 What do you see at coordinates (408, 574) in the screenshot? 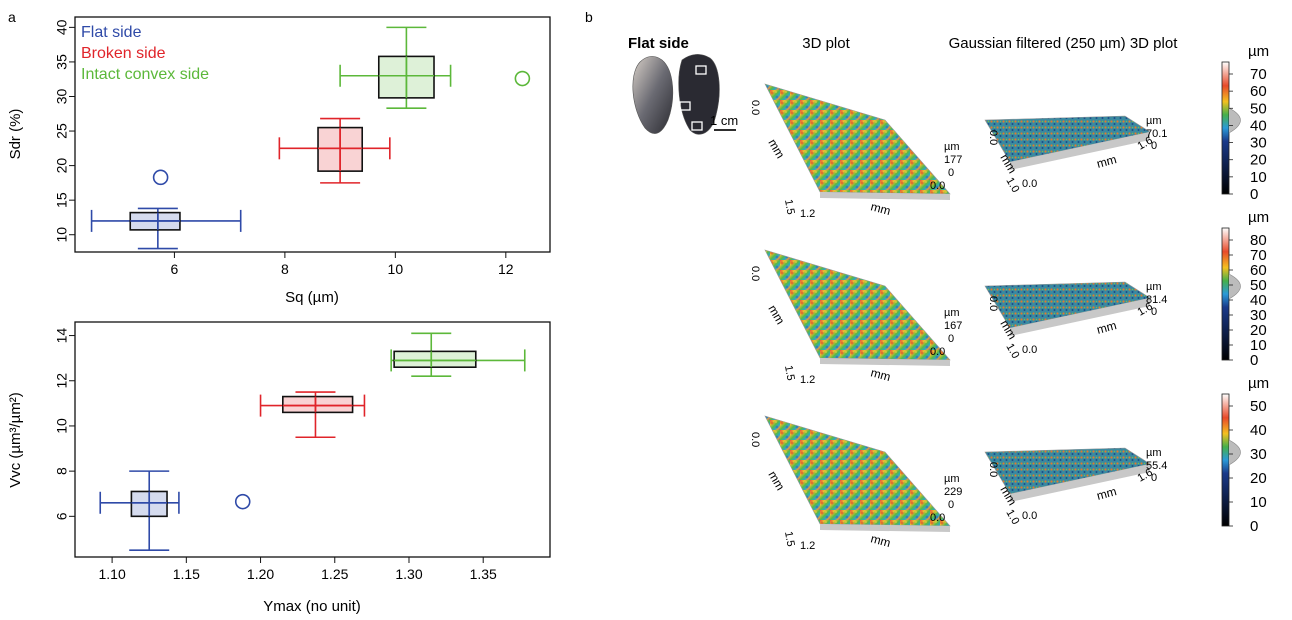
I see `x-tick-label: 1.30` at bounding box center [408, 574].